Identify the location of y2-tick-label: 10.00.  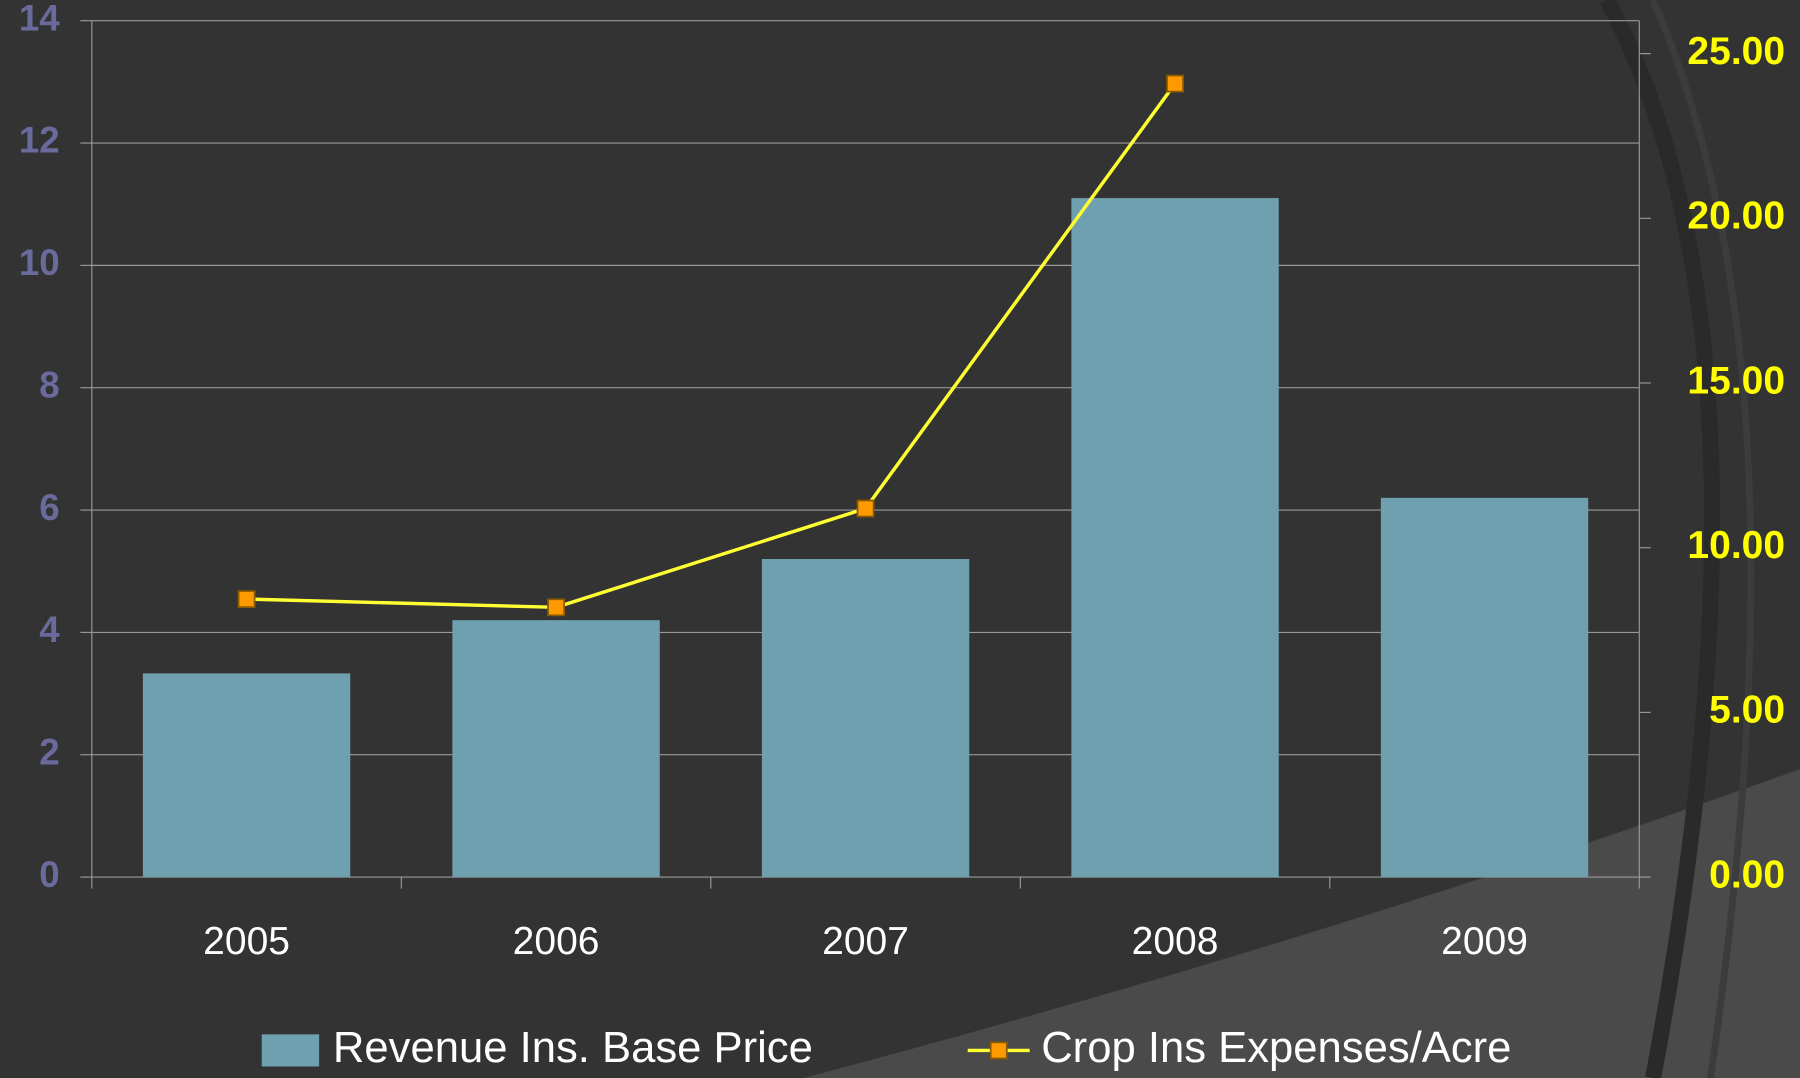
(1736, 545).